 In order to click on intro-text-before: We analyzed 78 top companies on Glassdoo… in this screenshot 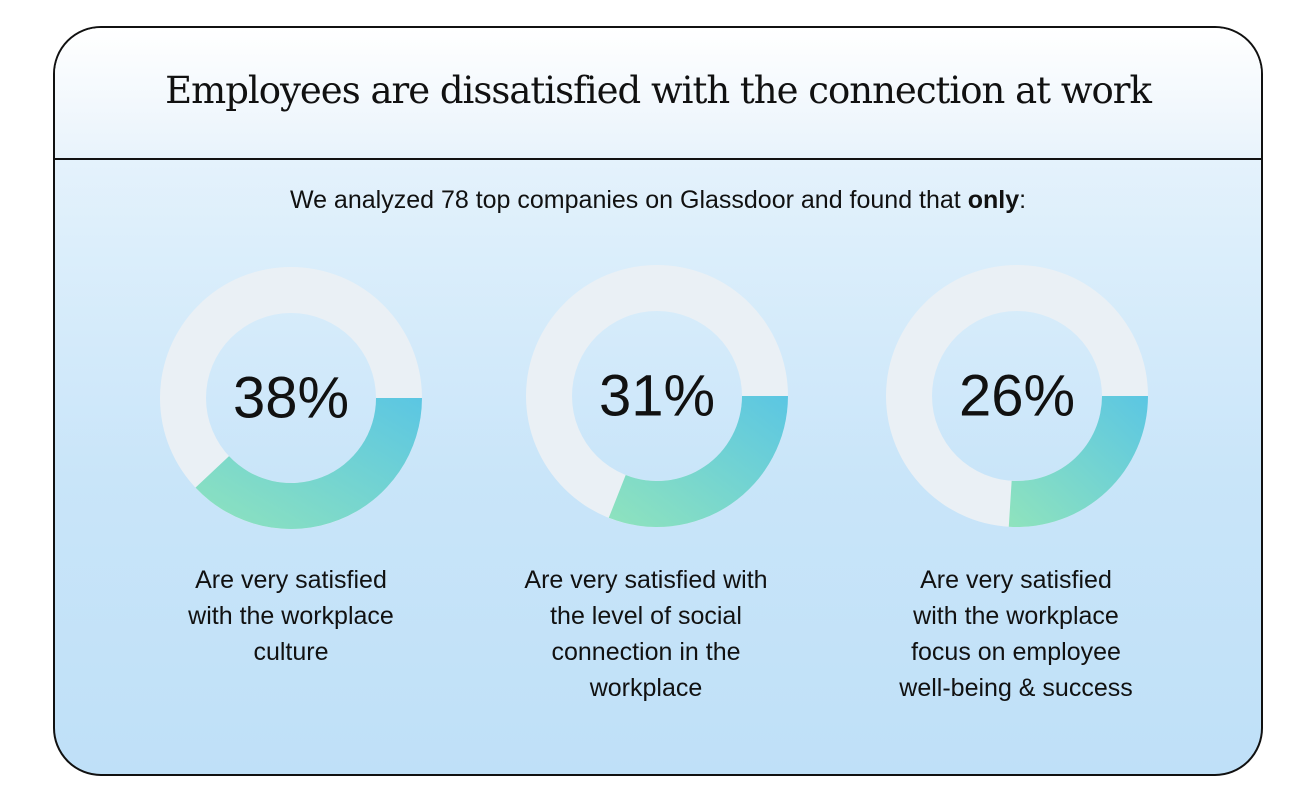, I will do `click(628, 200)`.